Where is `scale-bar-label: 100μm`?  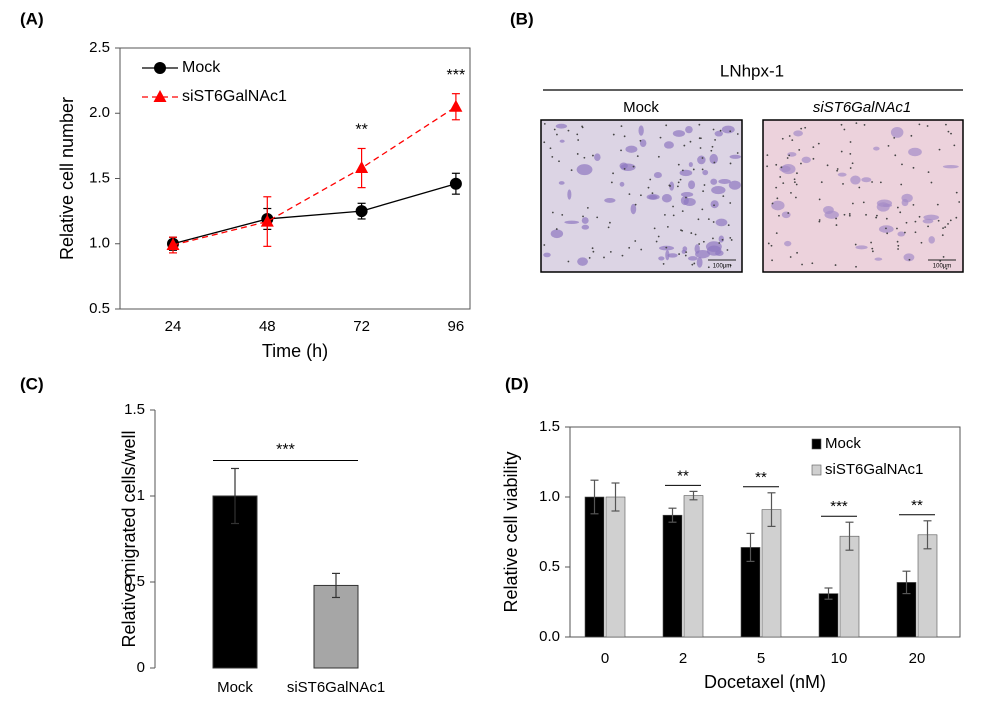 scale-bar-label: 100μm is located at coordinates (942, 267).